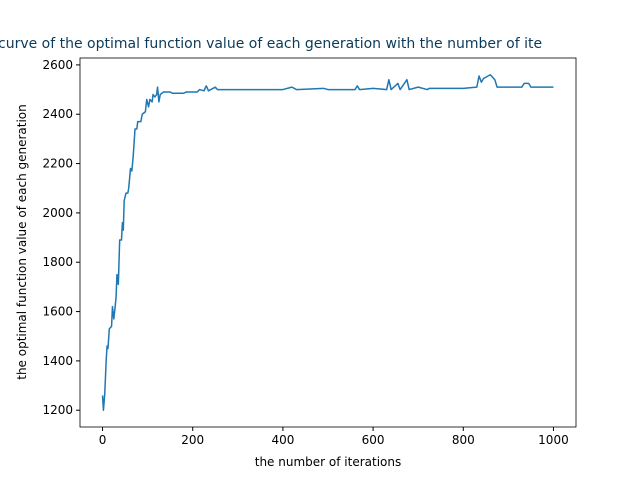 The width and height of the screenshot is (640, 480). Describe the element at coordinates (57, 262) in the screenshot. I see `y-tick-label: 1800` at that location.